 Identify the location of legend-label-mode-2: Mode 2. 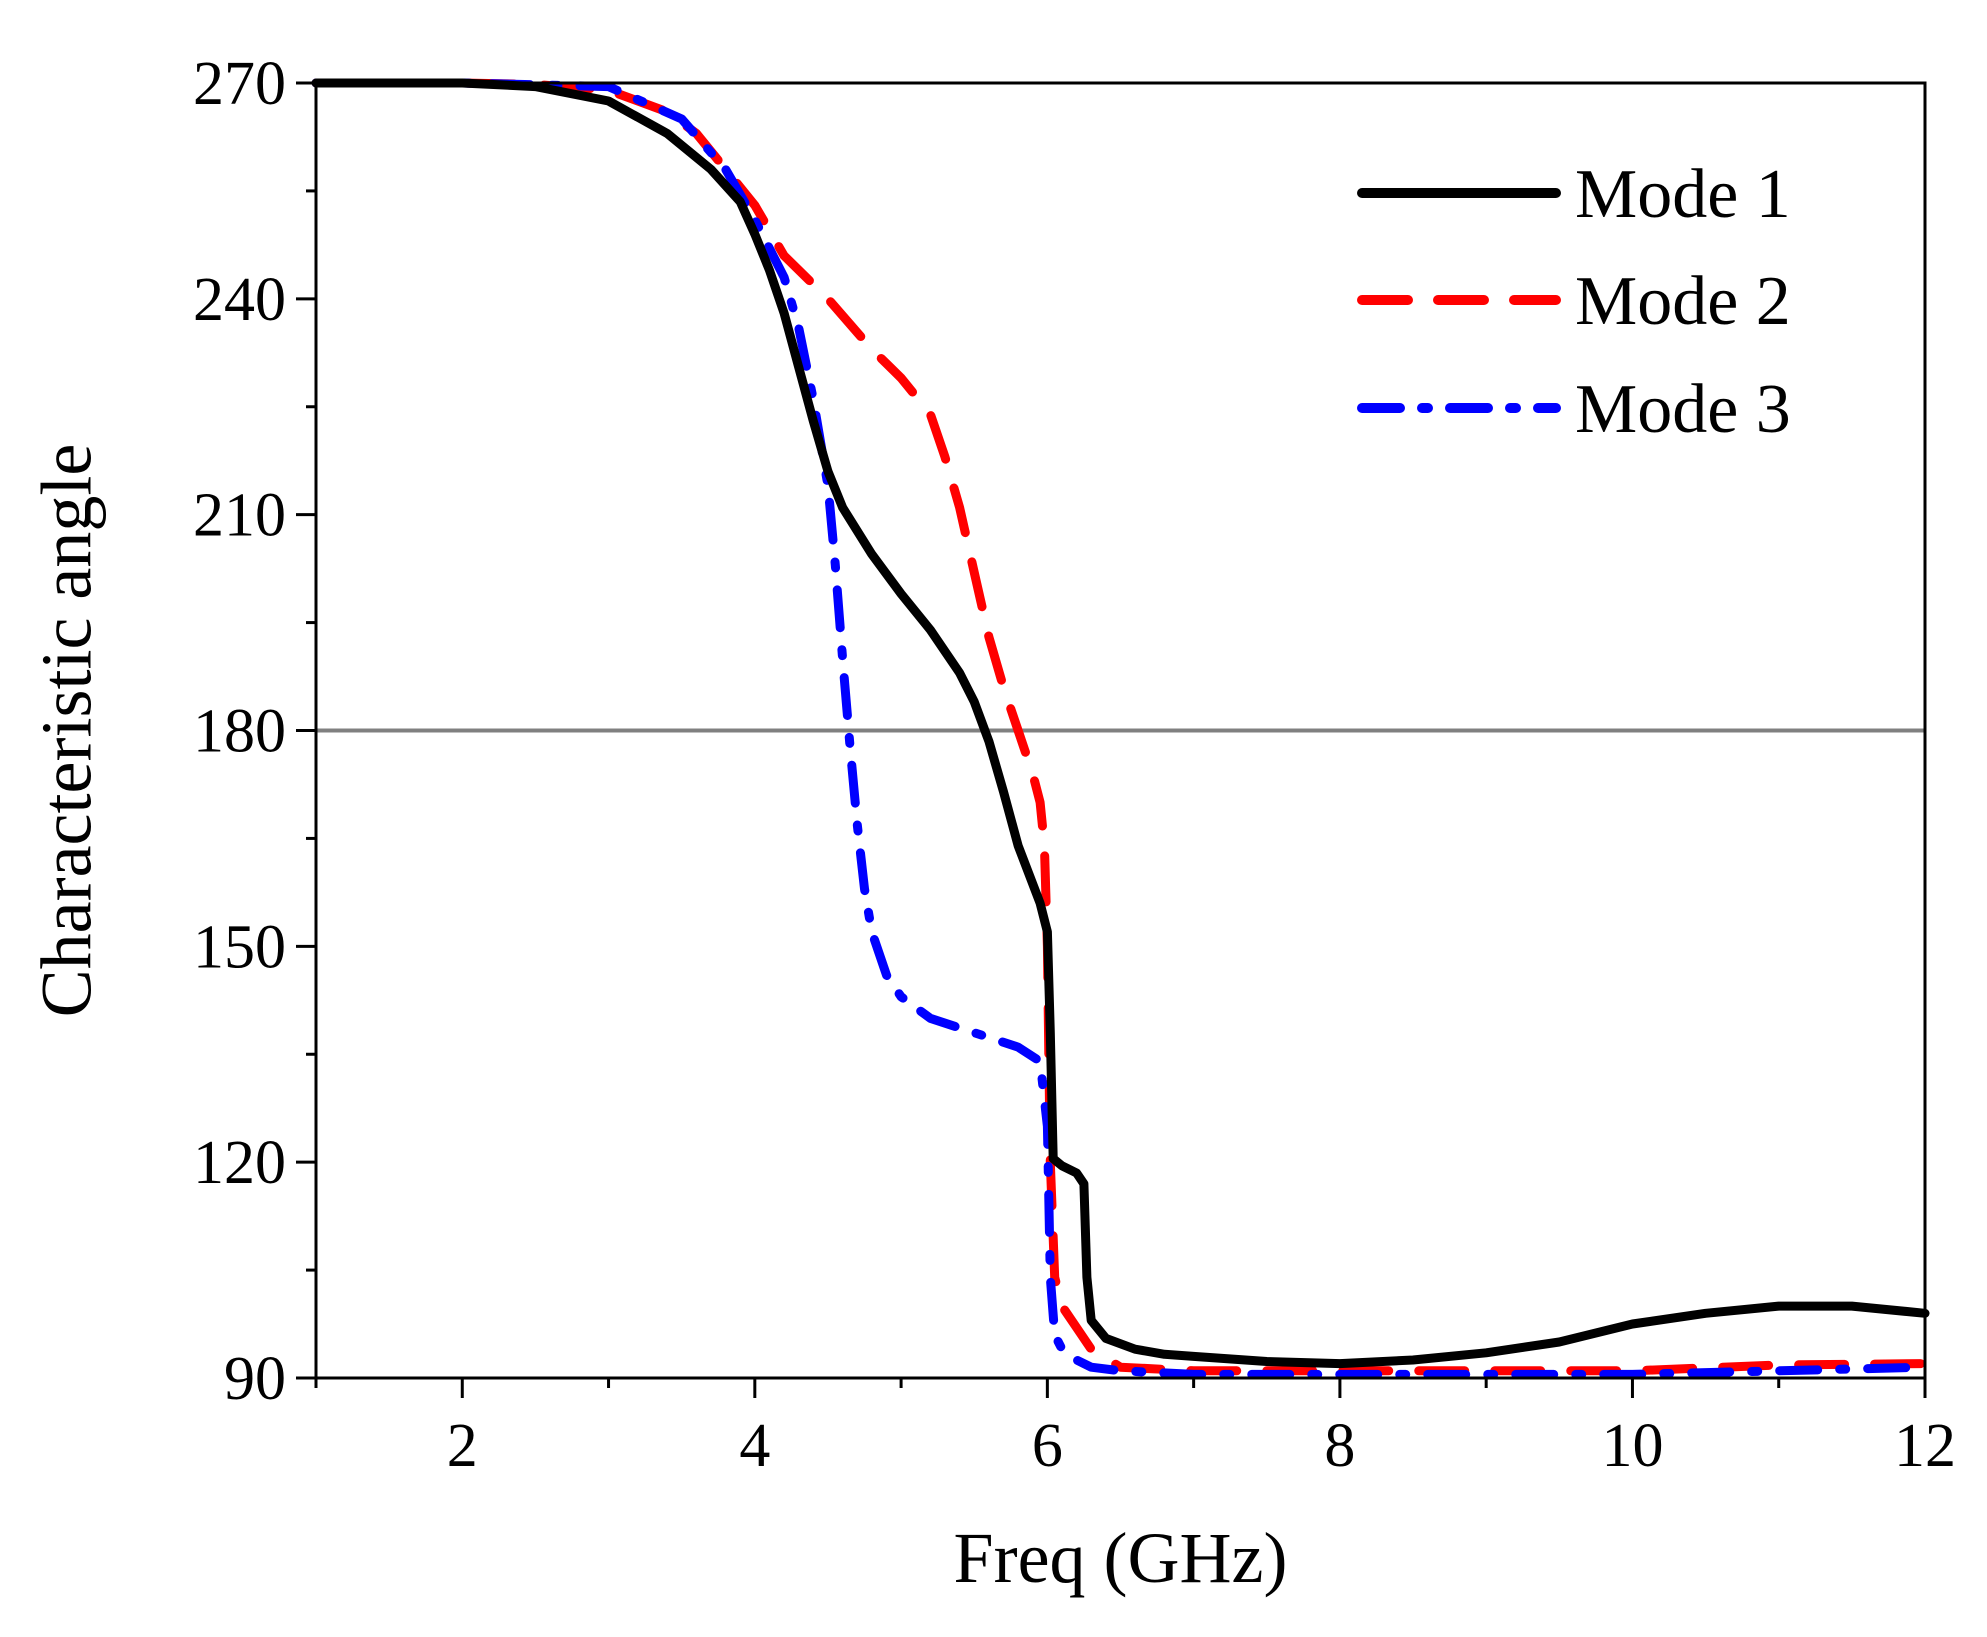
(1683, 301).